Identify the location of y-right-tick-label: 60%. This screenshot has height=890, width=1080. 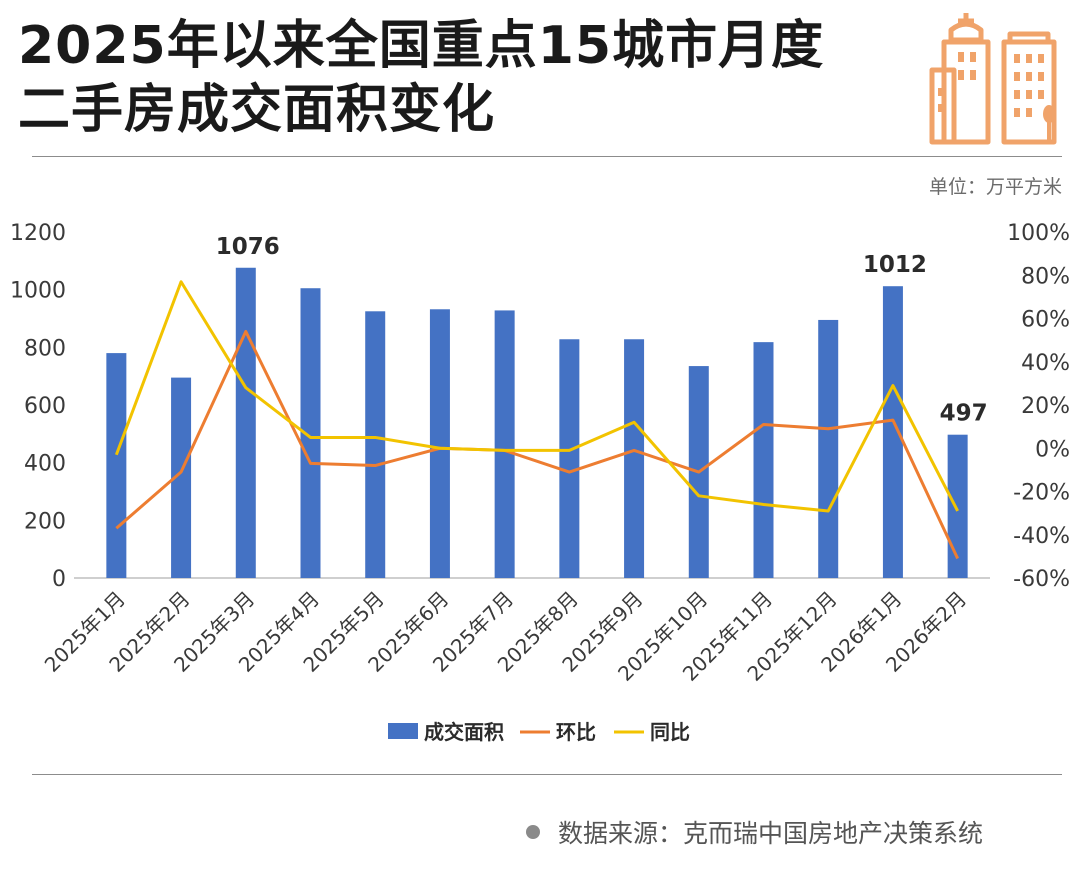
(1045, 320).